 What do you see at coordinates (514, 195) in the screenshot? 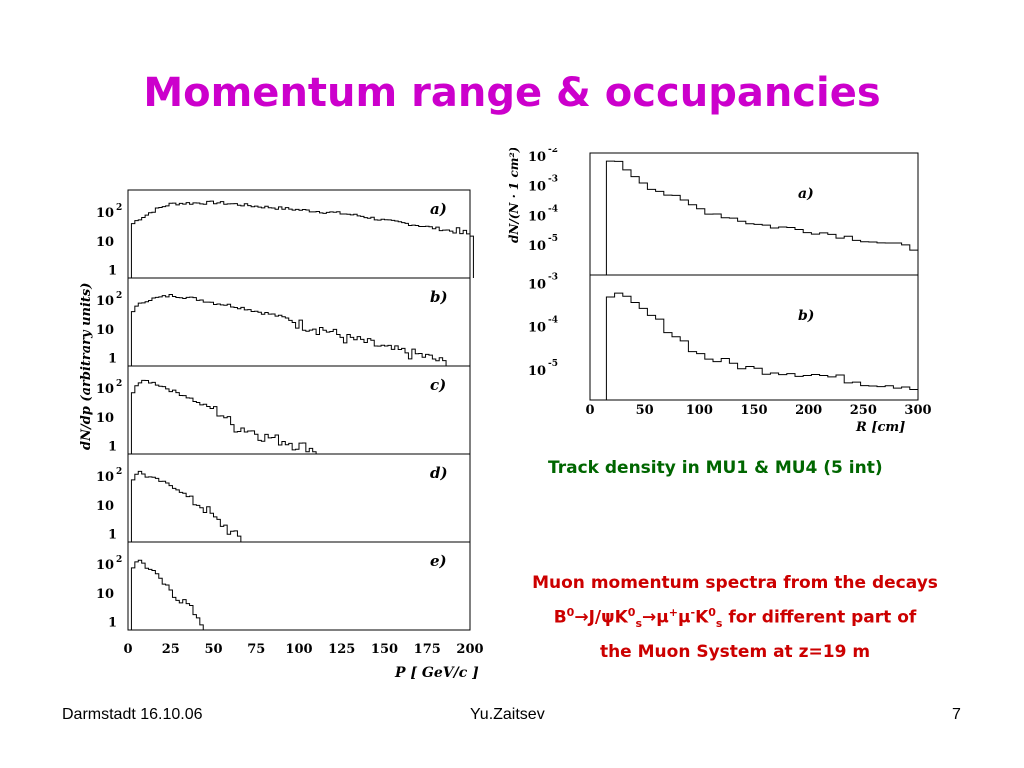
I see `right-ylabel: dN/(N · 1 cm²)` at bounding box center [514, 195].